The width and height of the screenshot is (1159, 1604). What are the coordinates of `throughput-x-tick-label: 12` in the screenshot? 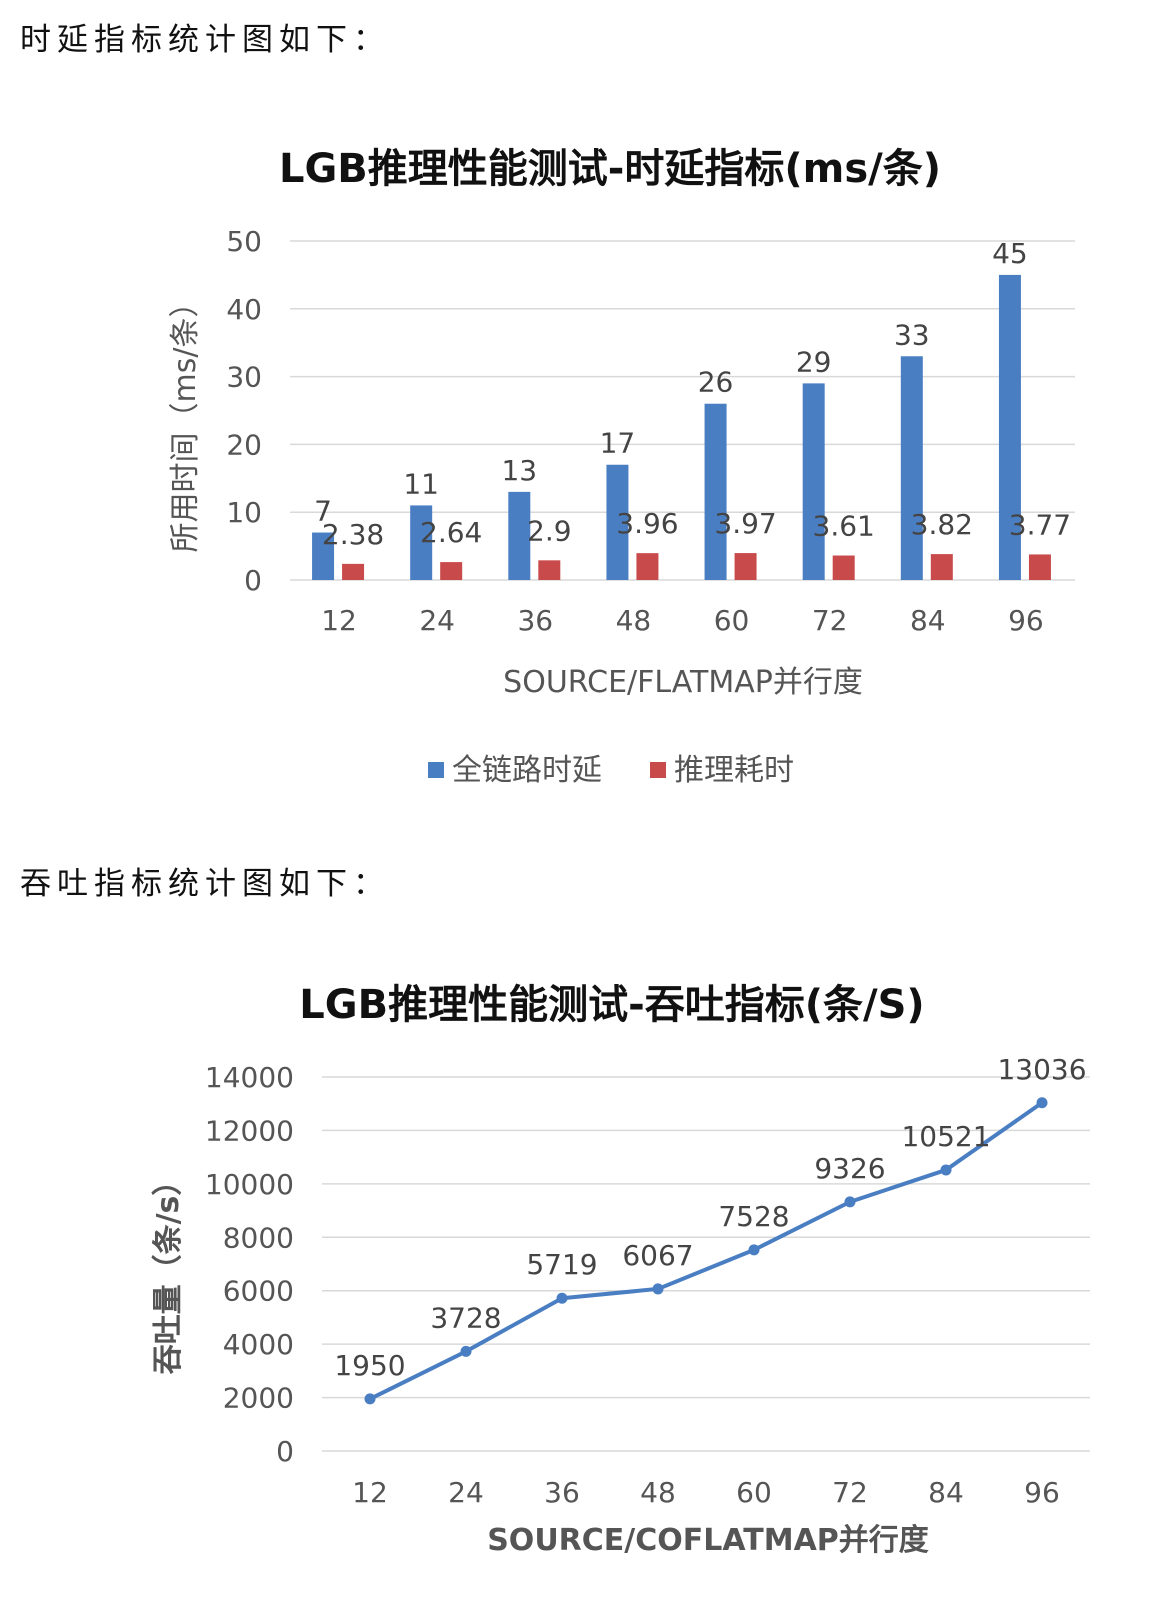 It's located at (370, 1492).